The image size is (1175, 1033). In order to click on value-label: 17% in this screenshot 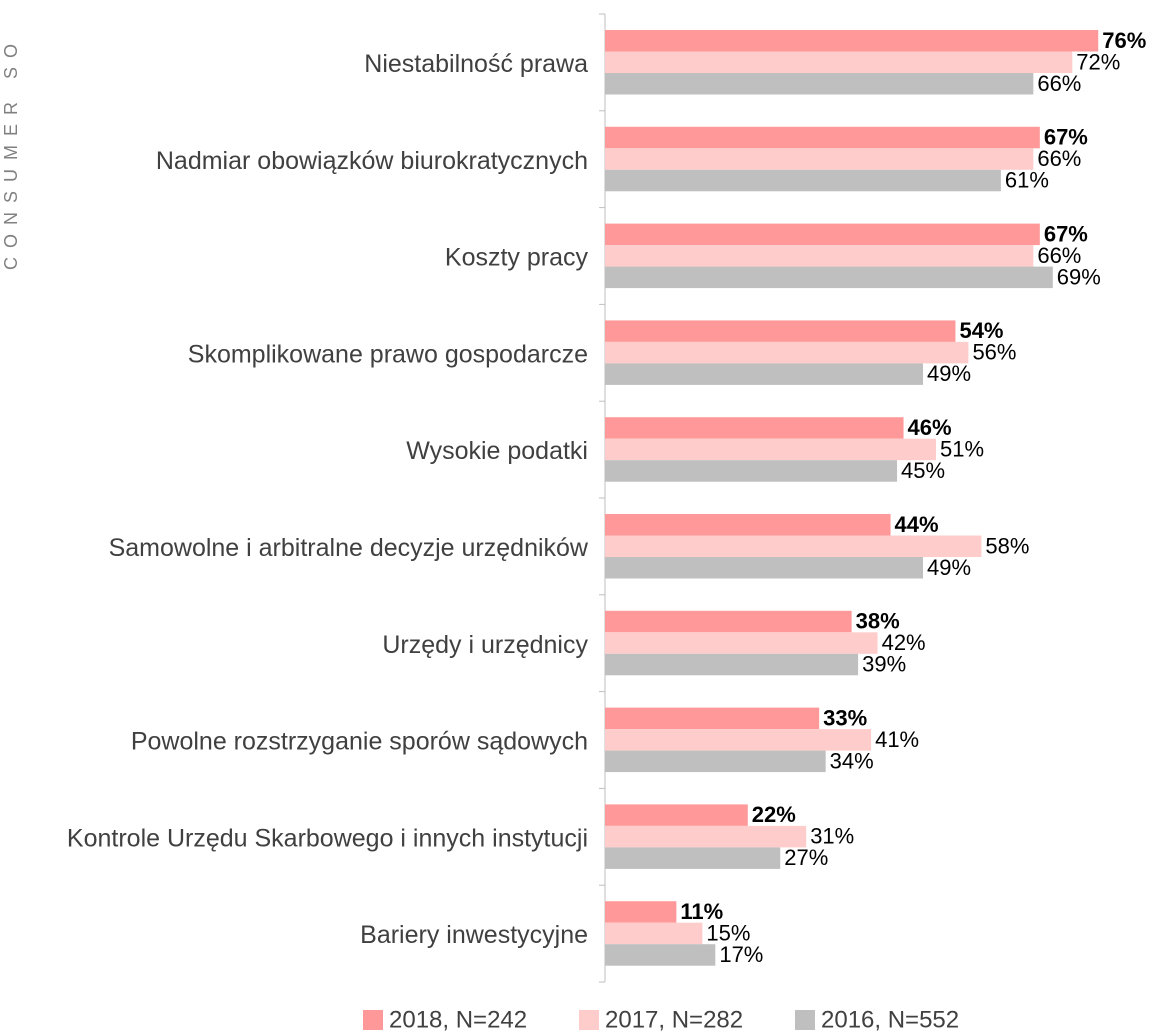, I will do `click(741, 954)`.